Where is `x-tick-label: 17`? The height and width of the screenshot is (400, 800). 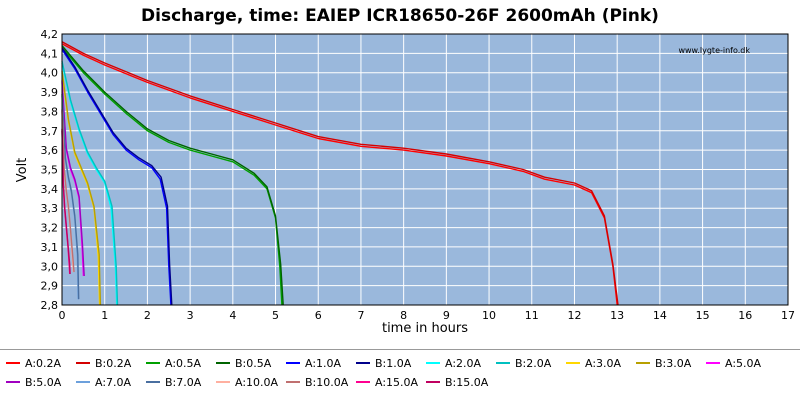 x-tick-label: 17 is located at coordinates (788, 315).